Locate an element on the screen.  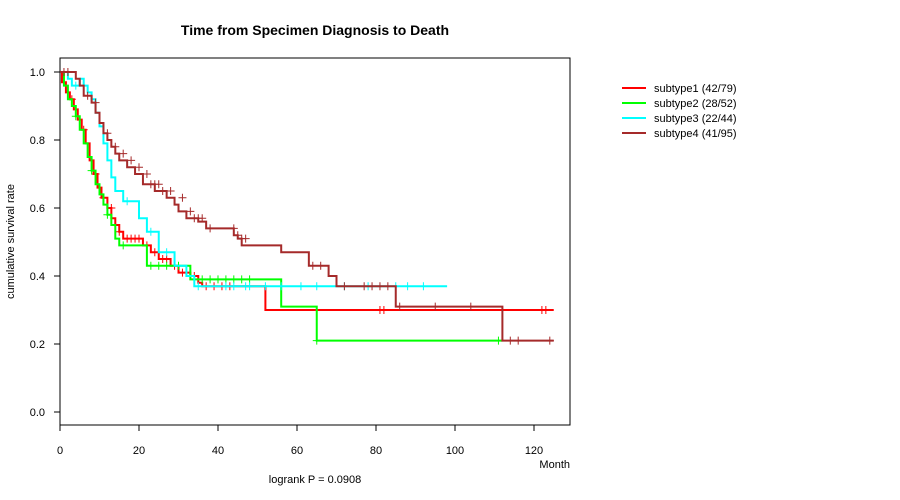
x-tick-label: 40 is located at coordinates (218, 451).